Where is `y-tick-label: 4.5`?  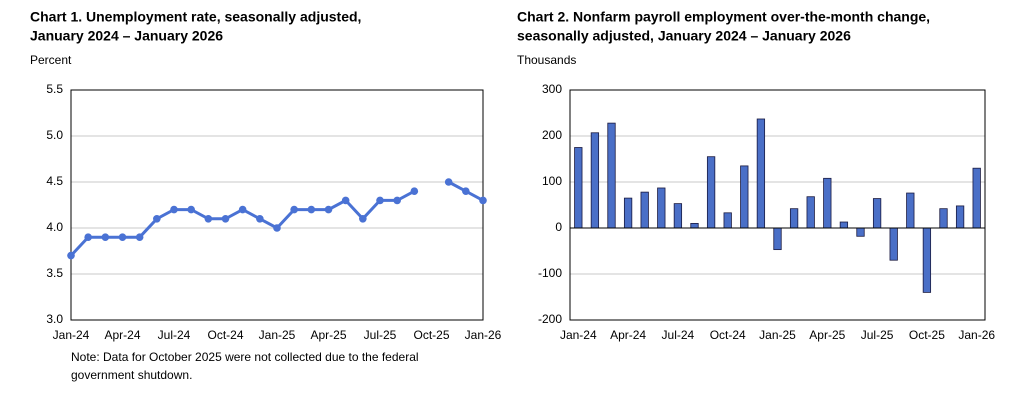 y-tick-label: 4.5 is located at coordinates (54, 181).